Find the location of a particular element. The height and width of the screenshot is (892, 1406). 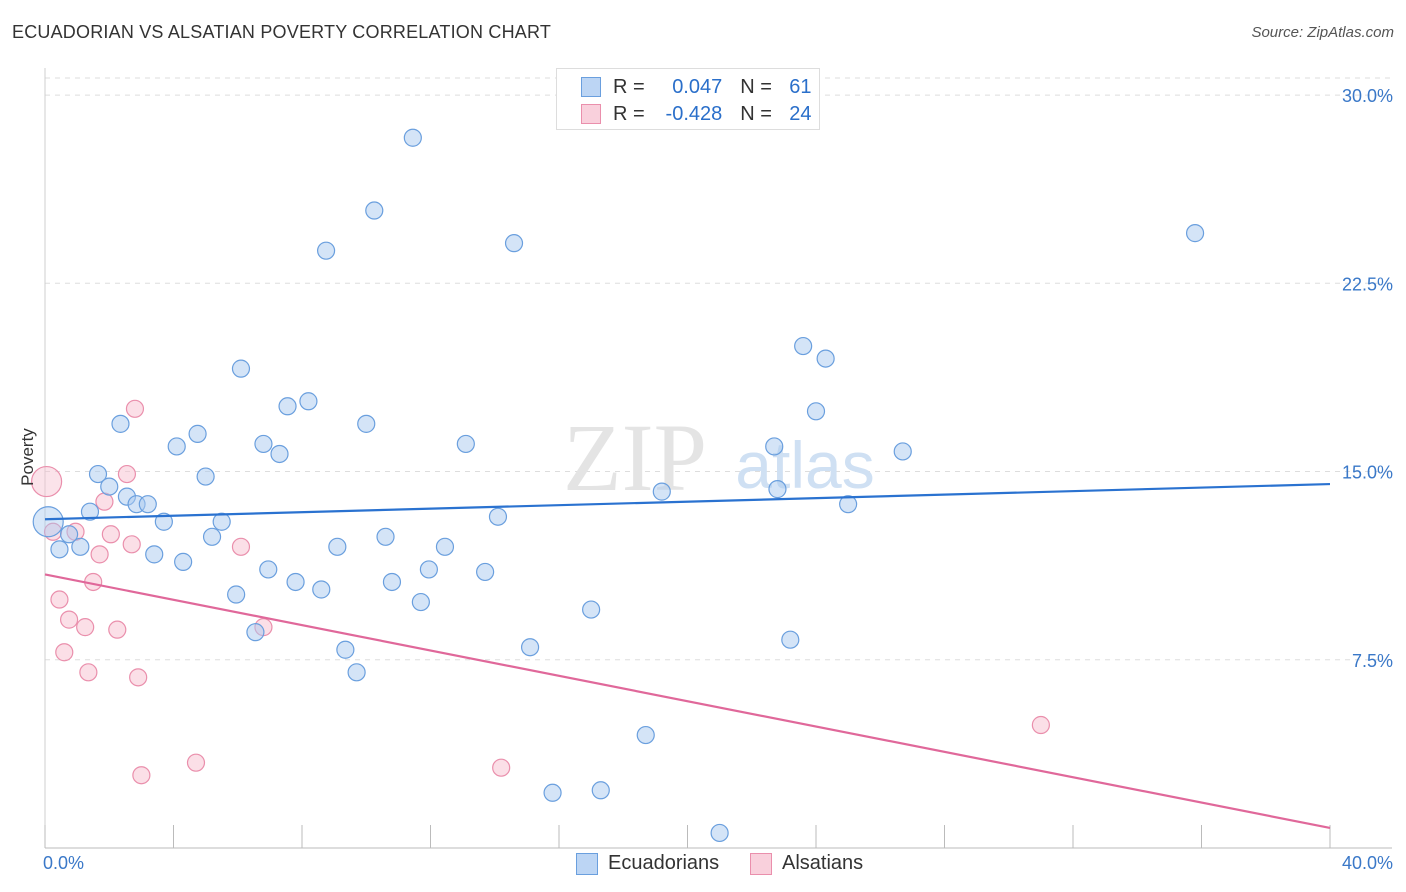

legend-item-ecuadorians: Ecuadorians is located at coordinates (647, 863).